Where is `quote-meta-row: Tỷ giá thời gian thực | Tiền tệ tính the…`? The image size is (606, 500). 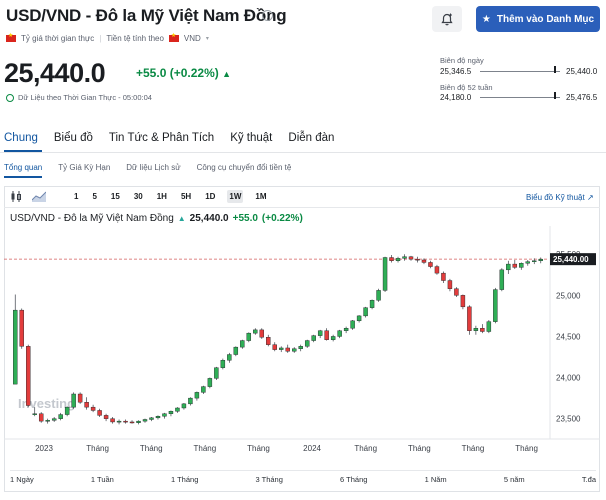
quote-meta-row: Tỷ giá thời gian thực | Tiền tệ tính the… is located at coordinates (107, 37).